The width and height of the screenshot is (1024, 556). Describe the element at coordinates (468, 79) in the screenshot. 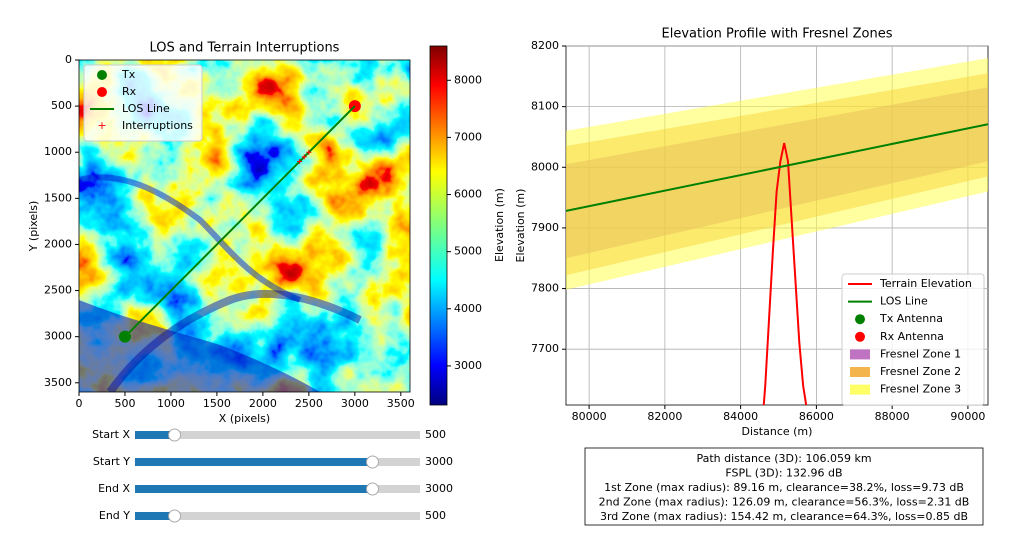

I see `colorbar-tick-label: 8000` at that location.